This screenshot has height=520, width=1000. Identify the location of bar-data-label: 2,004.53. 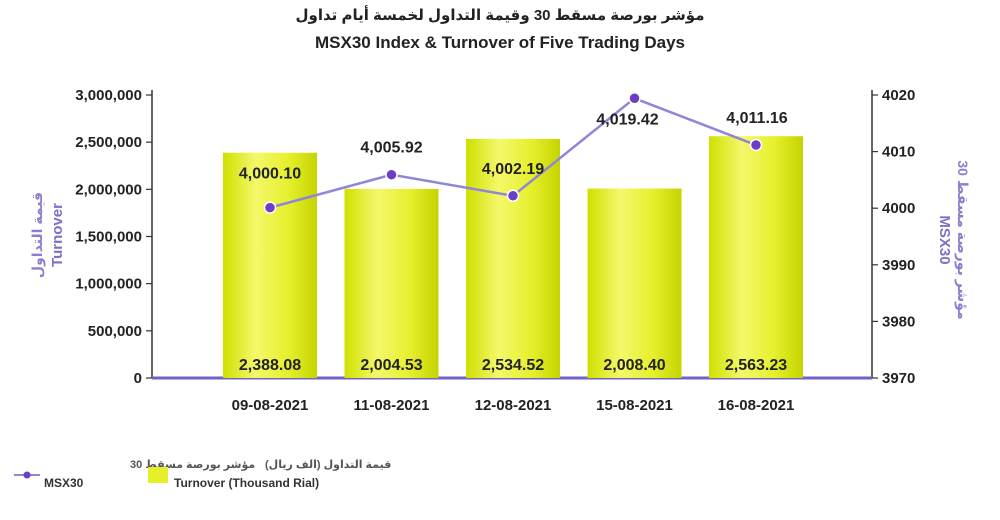
(391, 365).